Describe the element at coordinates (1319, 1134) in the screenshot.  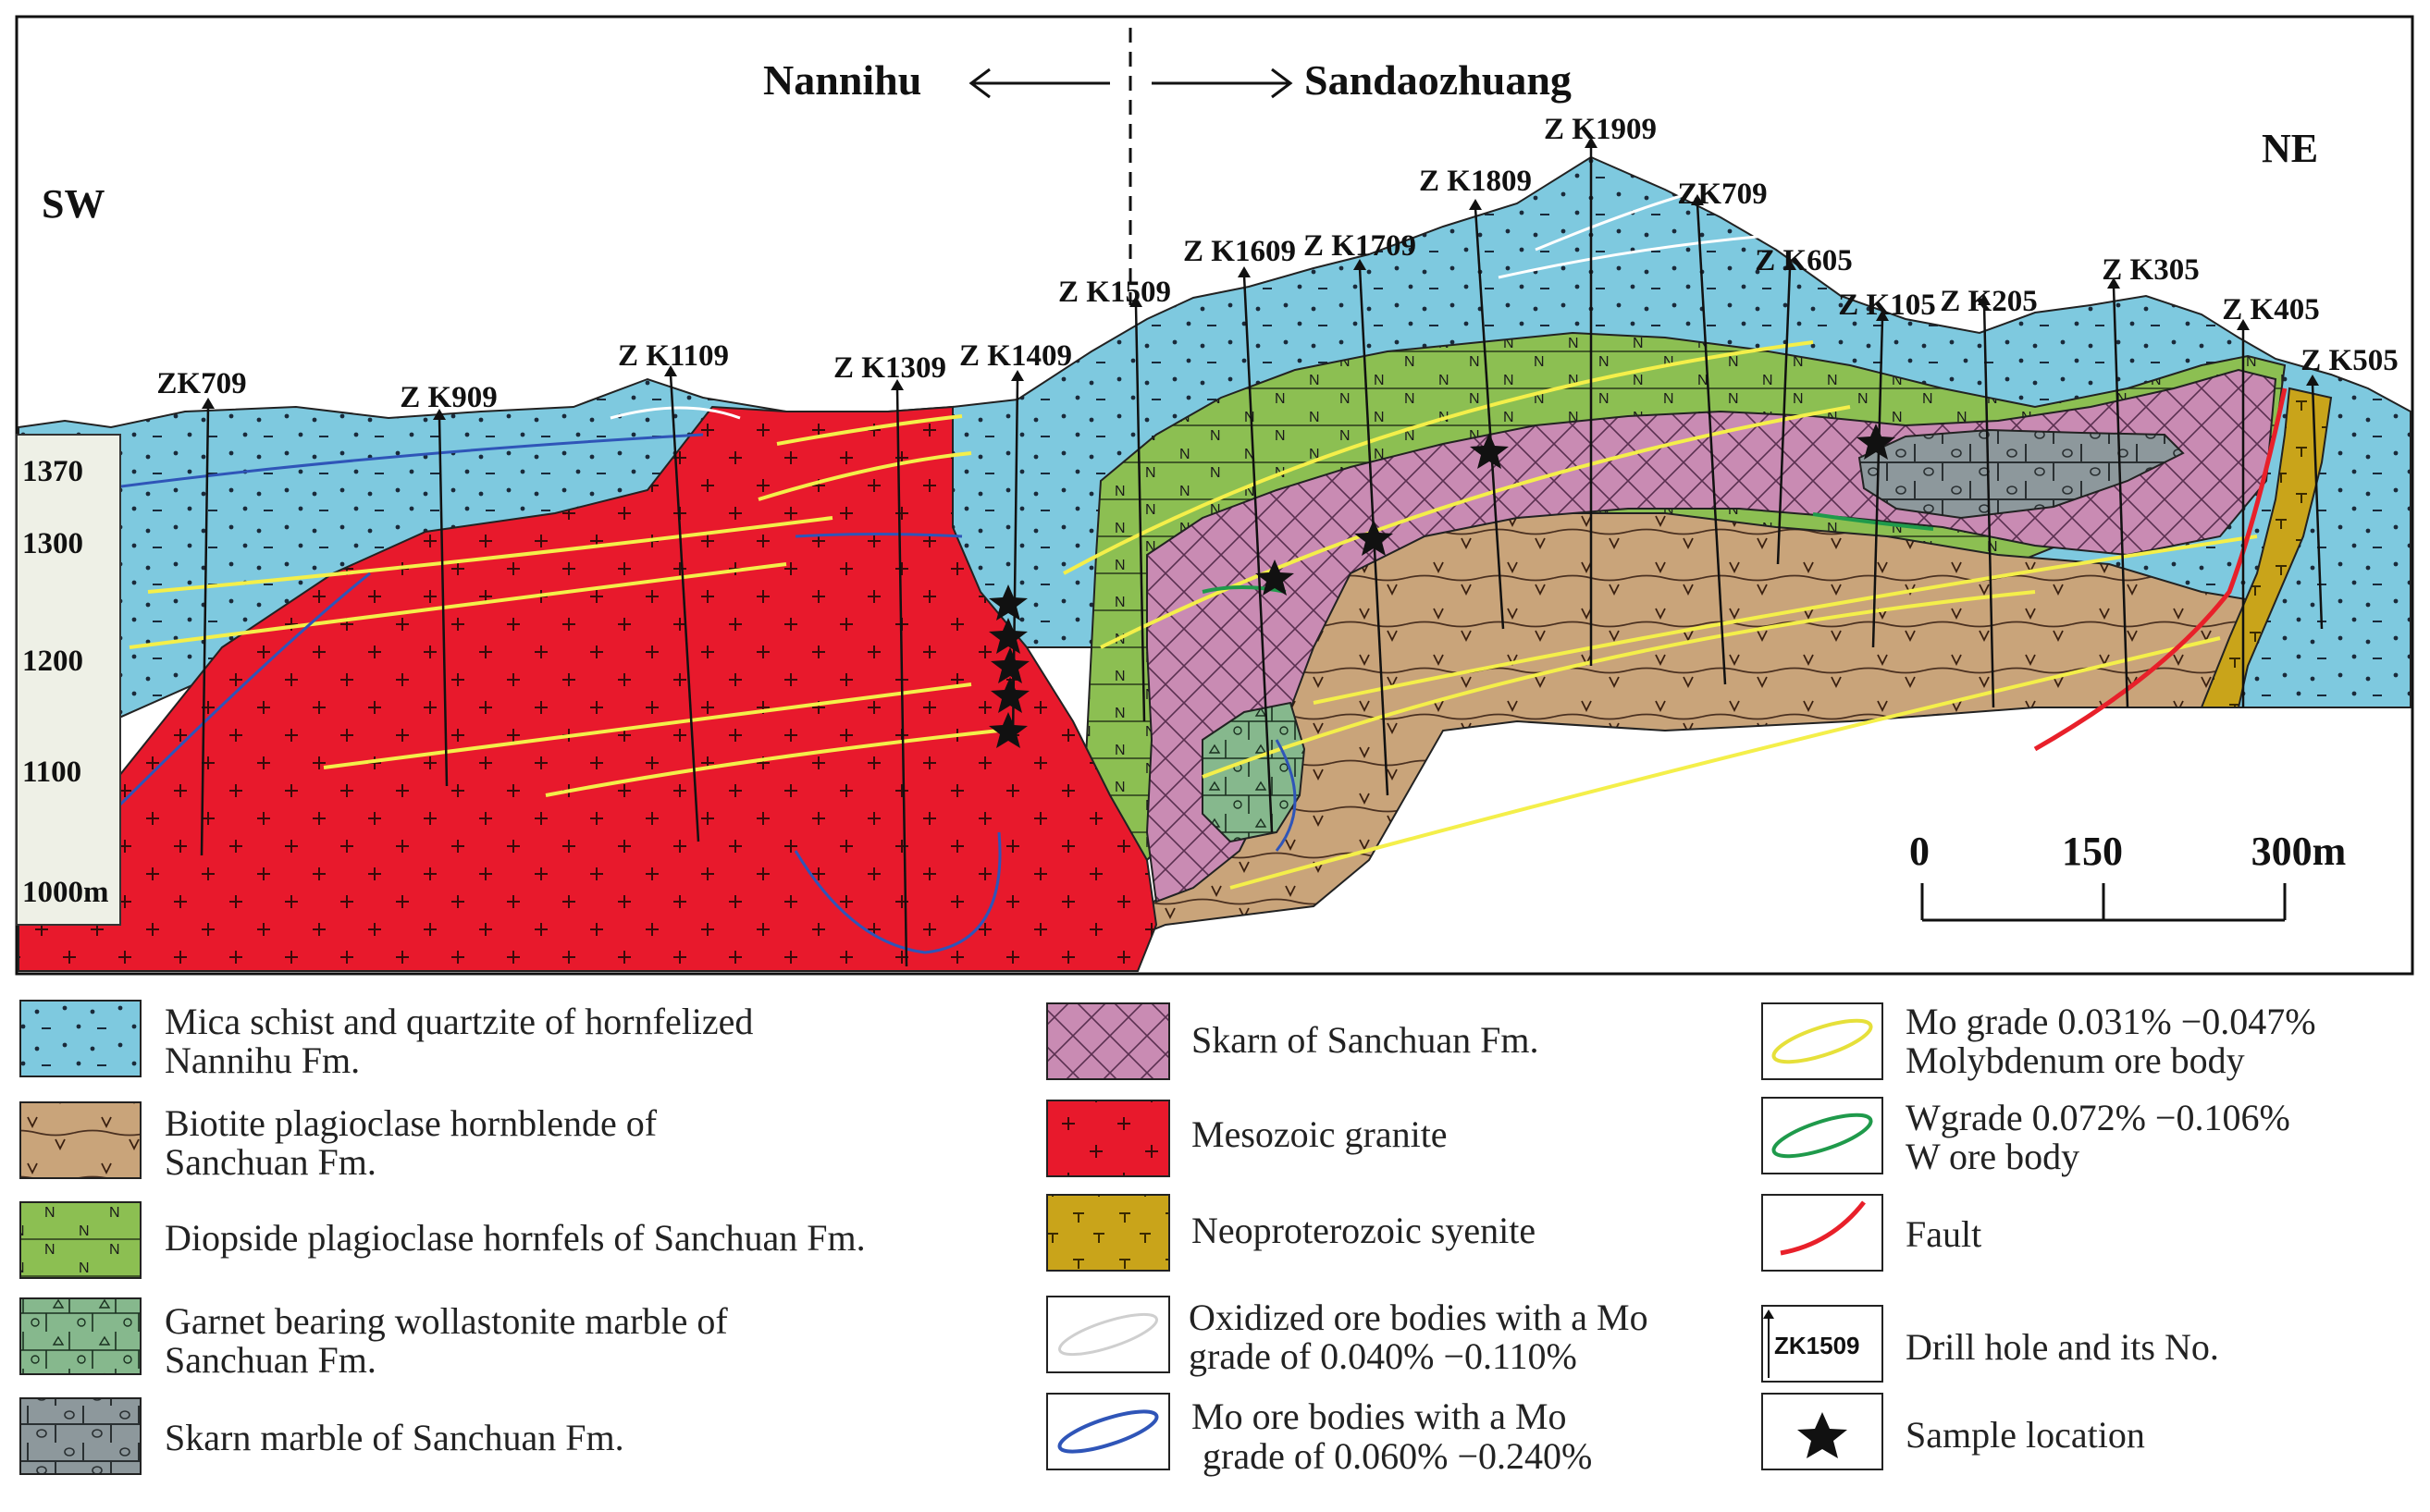
I see `legend-text-granite: Mesozoic granite` at that location.